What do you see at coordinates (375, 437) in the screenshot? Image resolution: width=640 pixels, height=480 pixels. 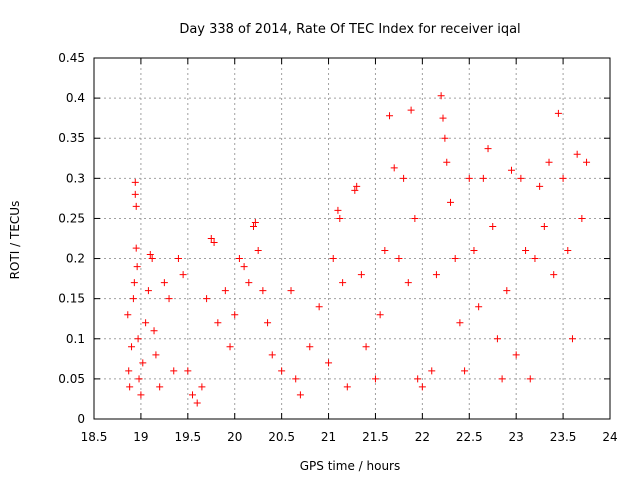 I see `x-tick-label: 21.5` at bounding box center [375, 437].